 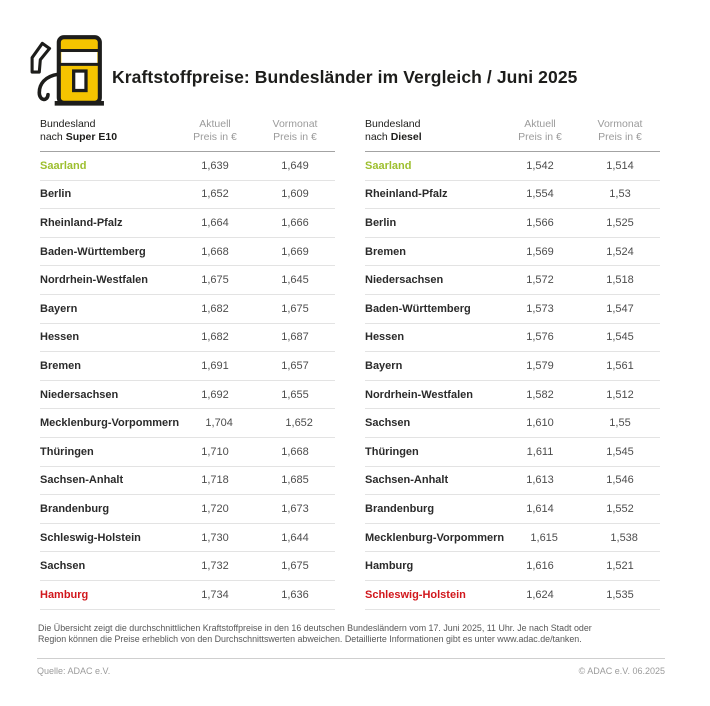 I want to click on price-vormonat: 1,524, so click(x=620, y=251).